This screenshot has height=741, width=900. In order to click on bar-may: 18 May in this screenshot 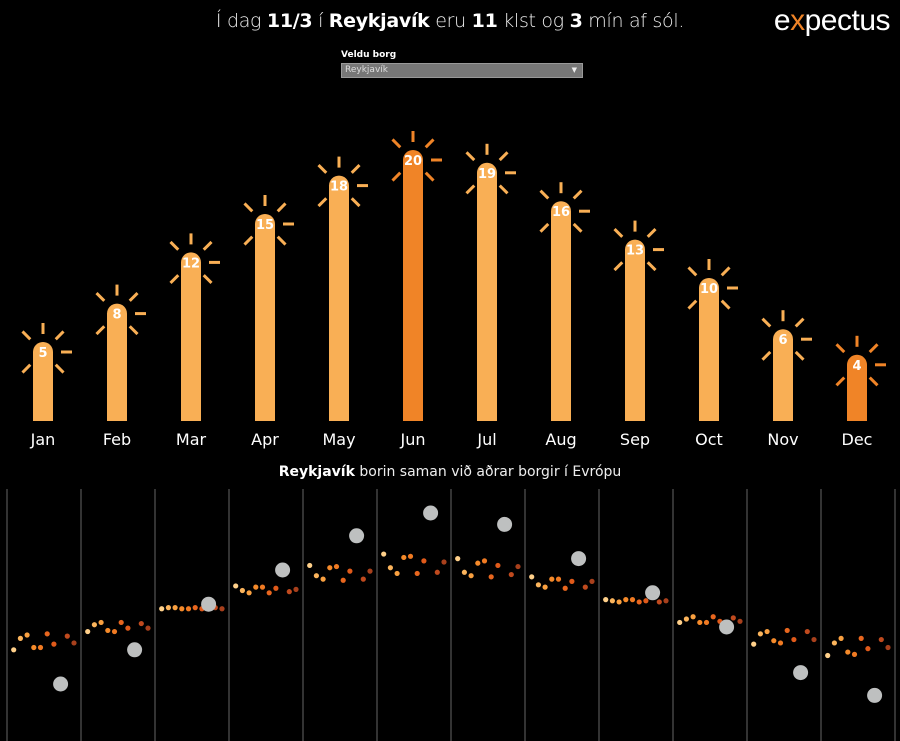, I will do `click(342, 302)`.